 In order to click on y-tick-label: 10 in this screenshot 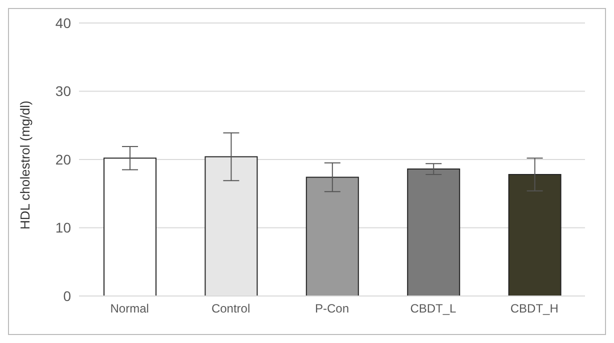, I will do `click(63, 228)`.